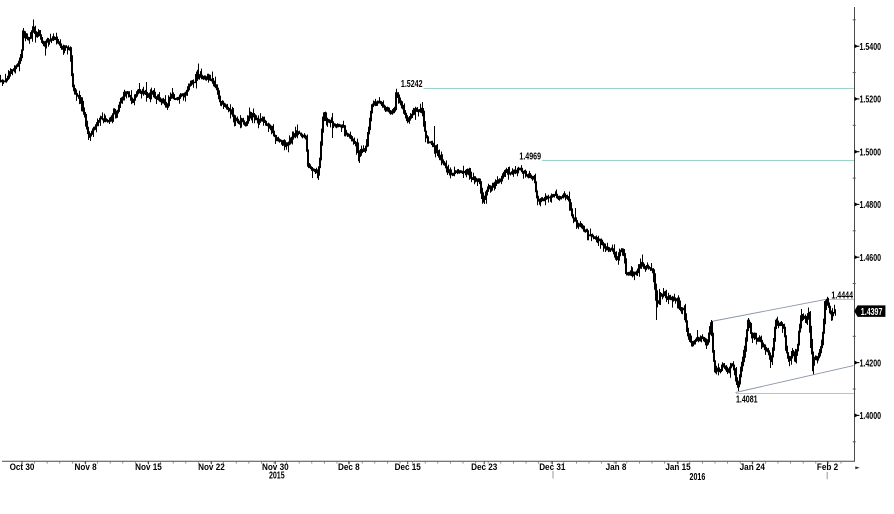  What do you see at coordinates (871, 258) in the screenshot?
I see `svg-text: 1.4600` at bounding box center [871, 258].